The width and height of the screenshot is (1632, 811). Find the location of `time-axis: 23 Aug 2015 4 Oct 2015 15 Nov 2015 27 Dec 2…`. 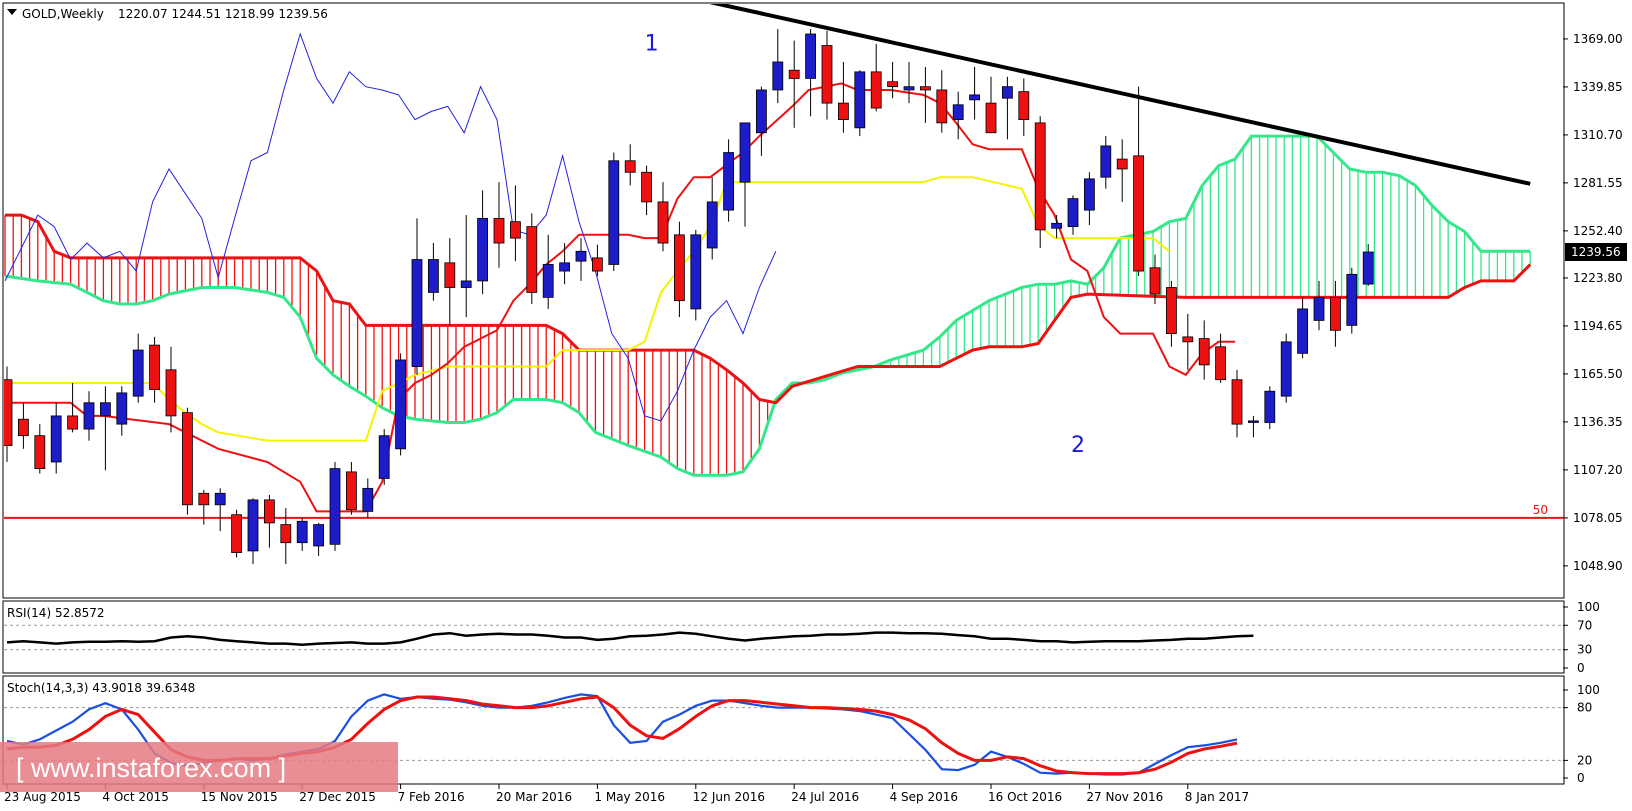

time-axis: 23 Aug 2015 4 Oct 2015 15 Nov 2015 27 Dec 2… is located at coordinates (626, 794).